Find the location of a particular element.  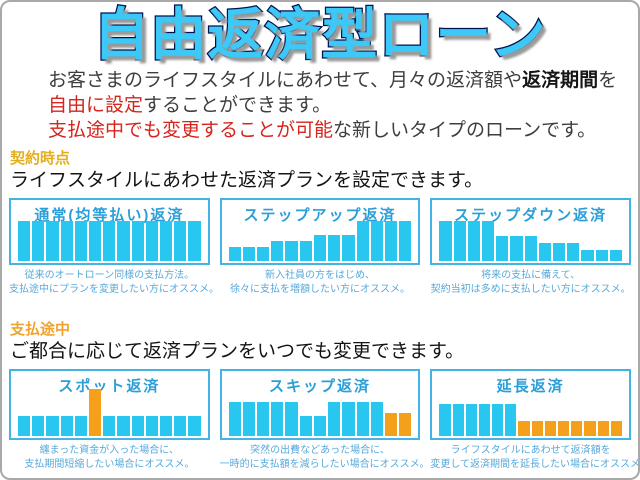

plan-caption: 纏まった資金が入った場合に、 支払期間短縮したい場合にオススメ。 is located at coordinates (109, 458).